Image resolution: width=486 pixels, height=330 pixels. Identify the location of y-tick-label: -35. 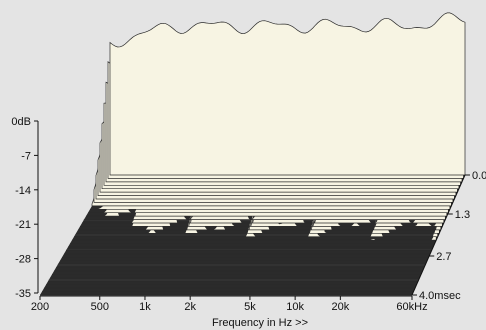
(23, 294).